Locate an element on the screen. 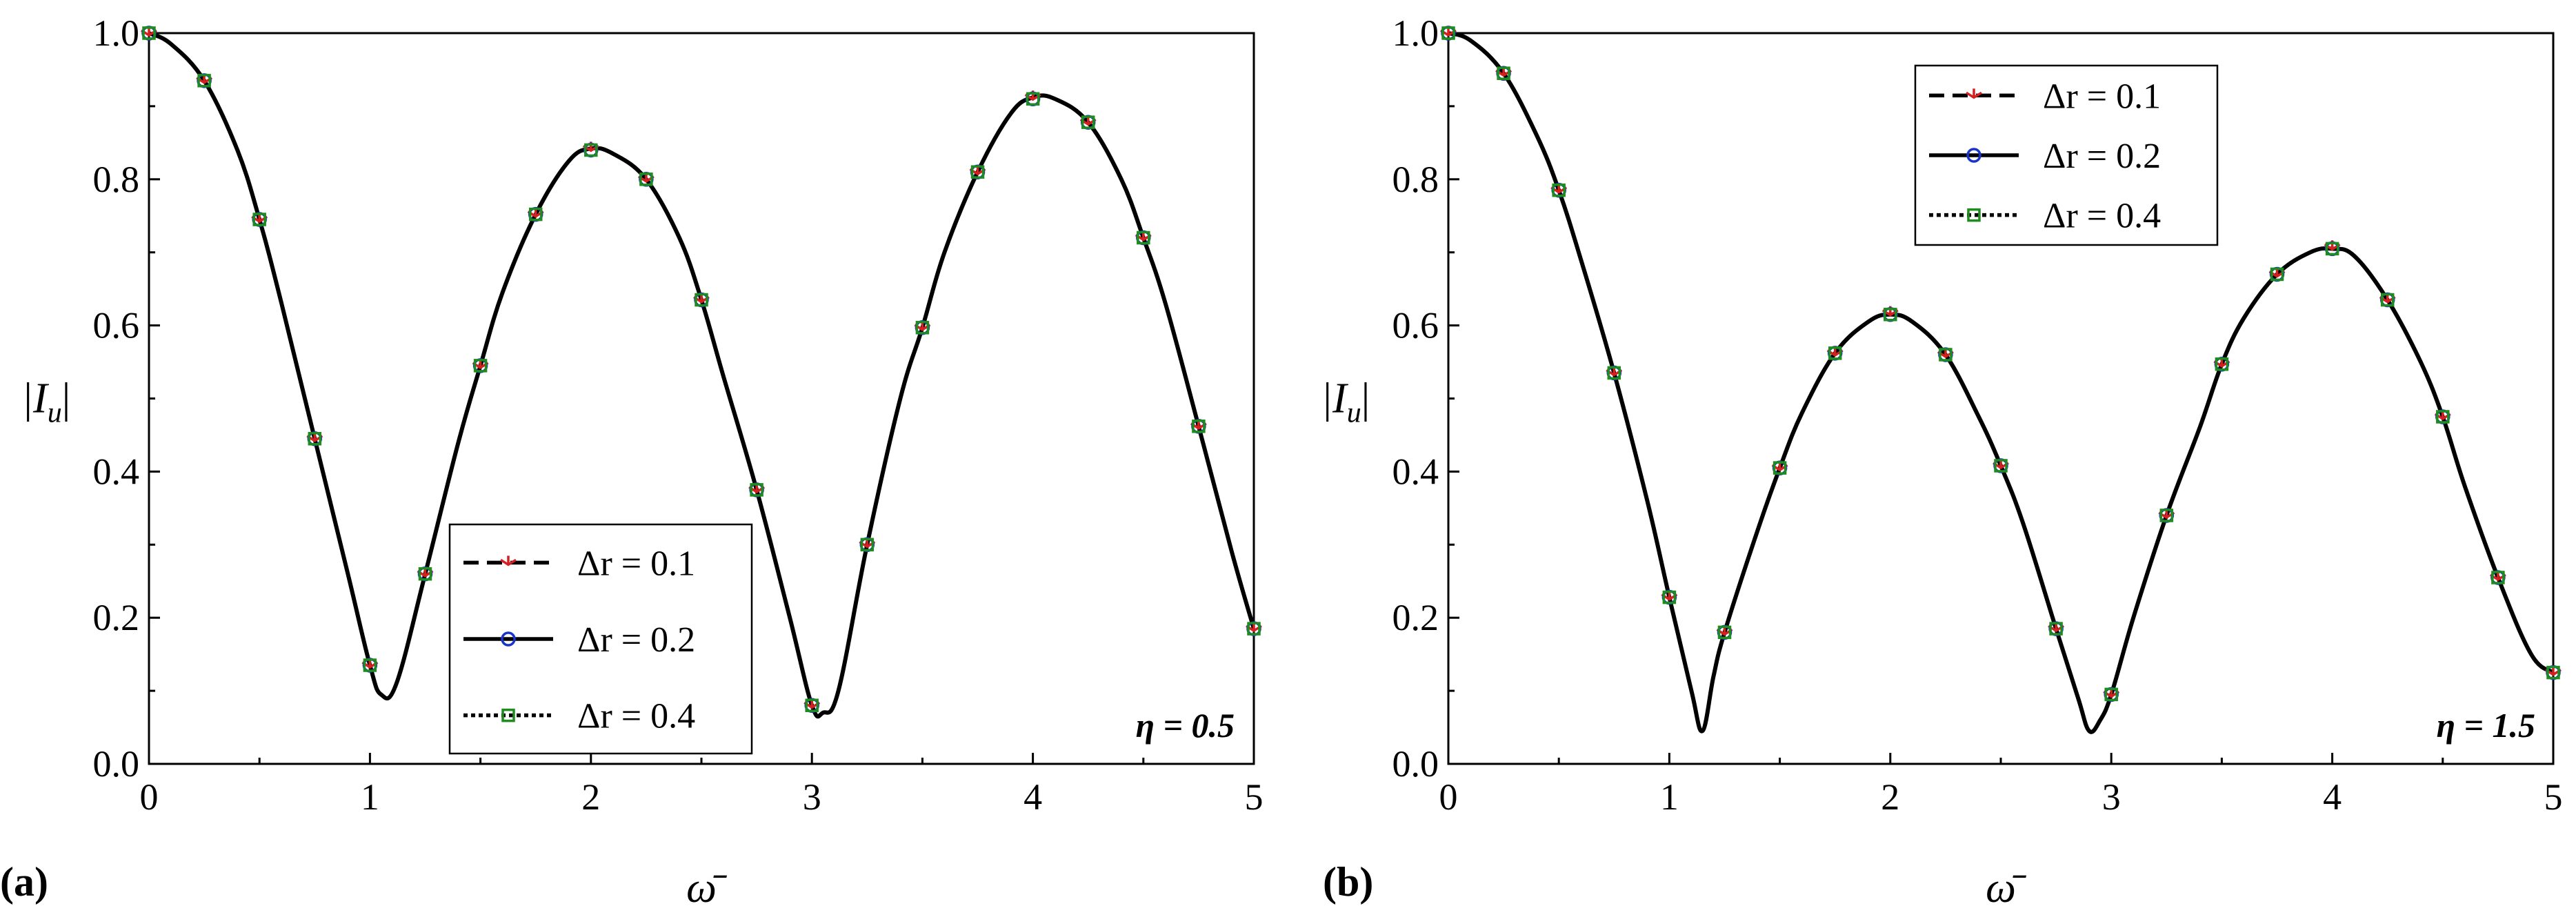  panel-label: (a) is located at coordinates (24, 882).